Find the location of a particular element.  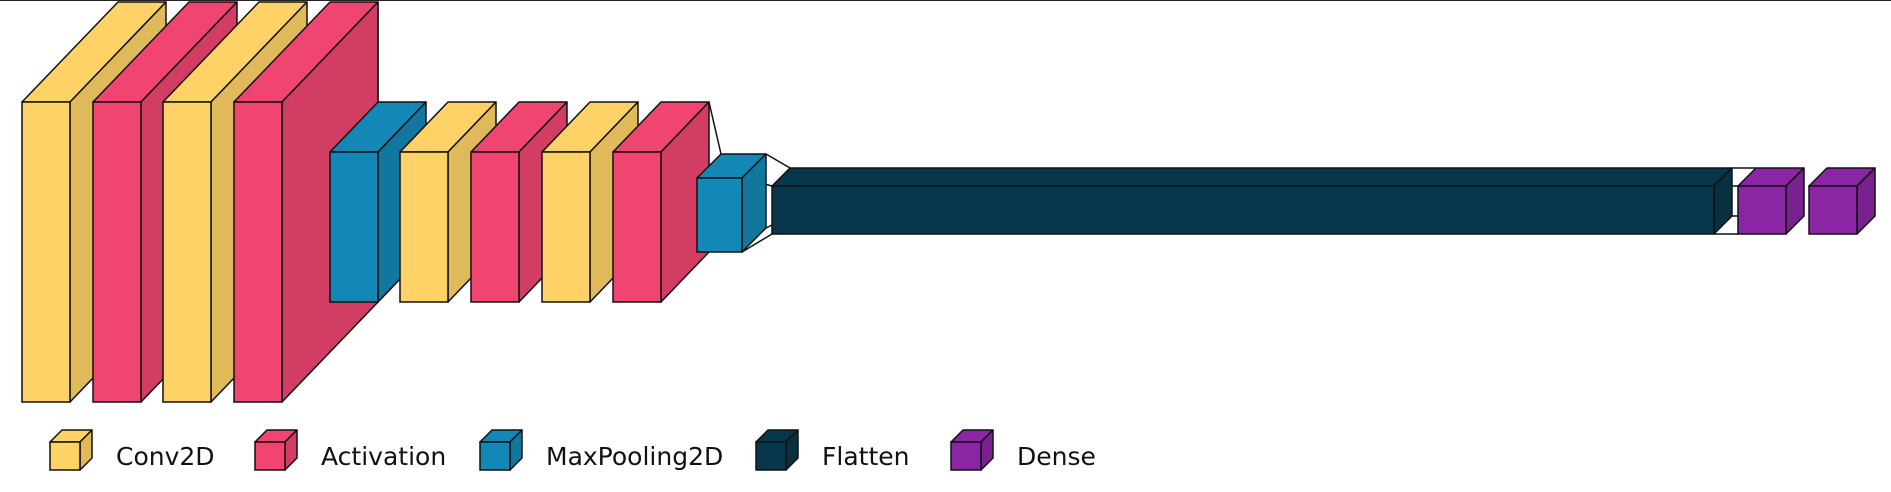

legend-swatch-conv2d is located at coordinates (71, 450).